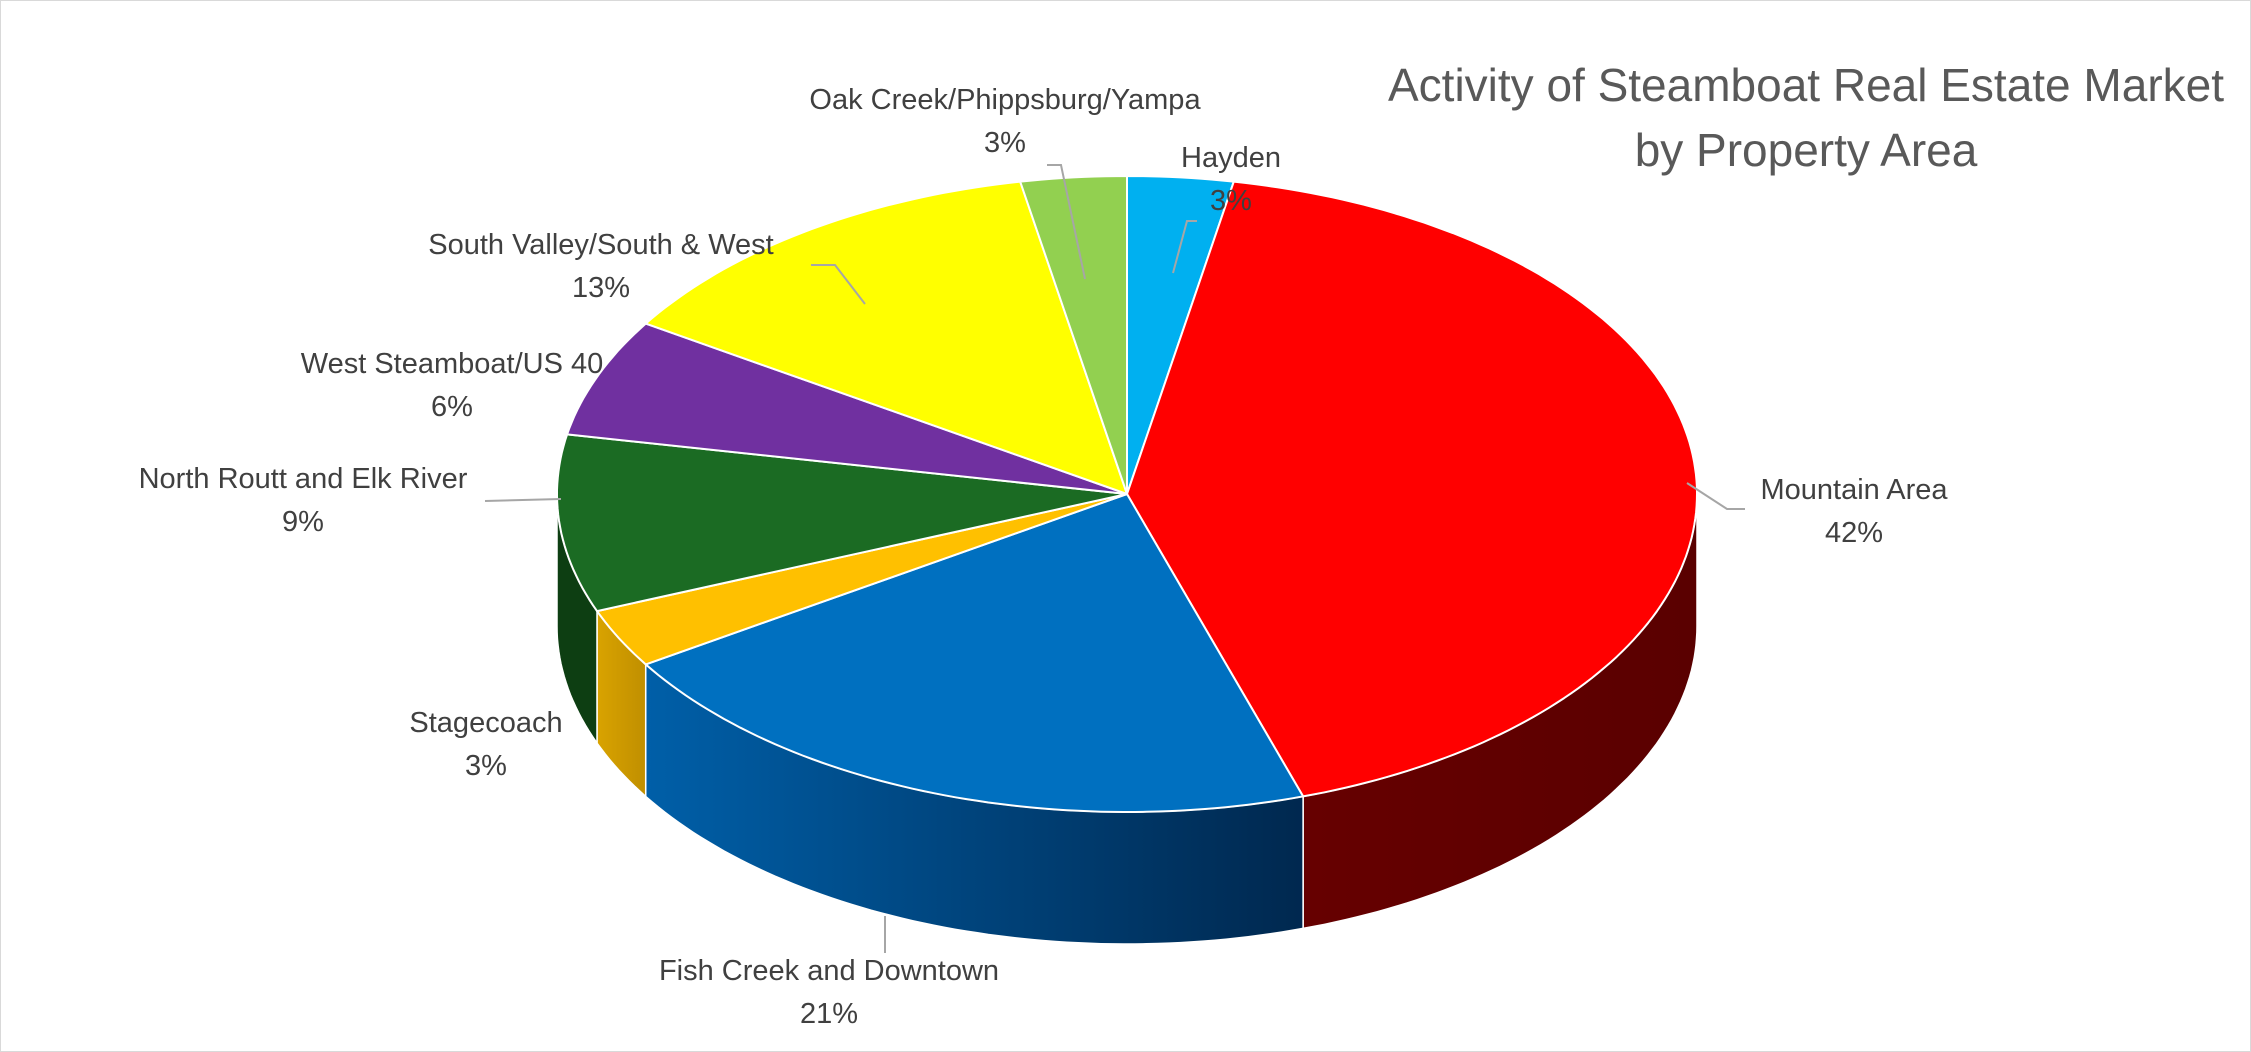 This screenshot has height=1052, width=2251. I want to click on chart-title-line-2: by Property Area, so click(1806, 150).